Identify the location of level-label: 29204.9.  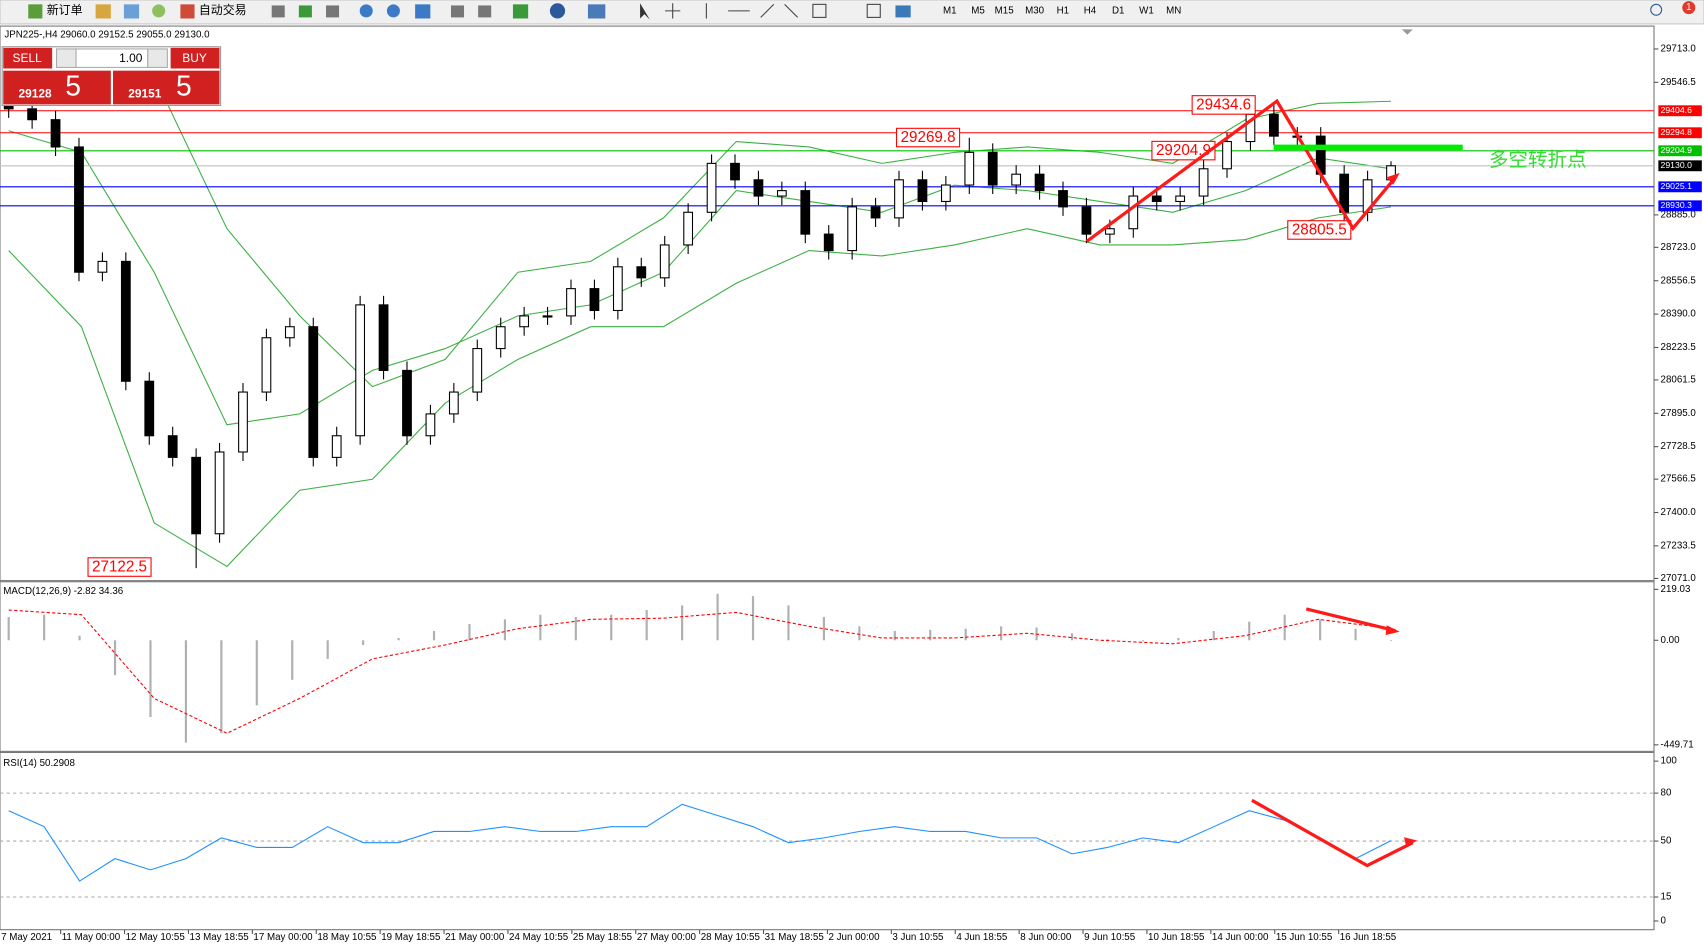
(1677, 150).